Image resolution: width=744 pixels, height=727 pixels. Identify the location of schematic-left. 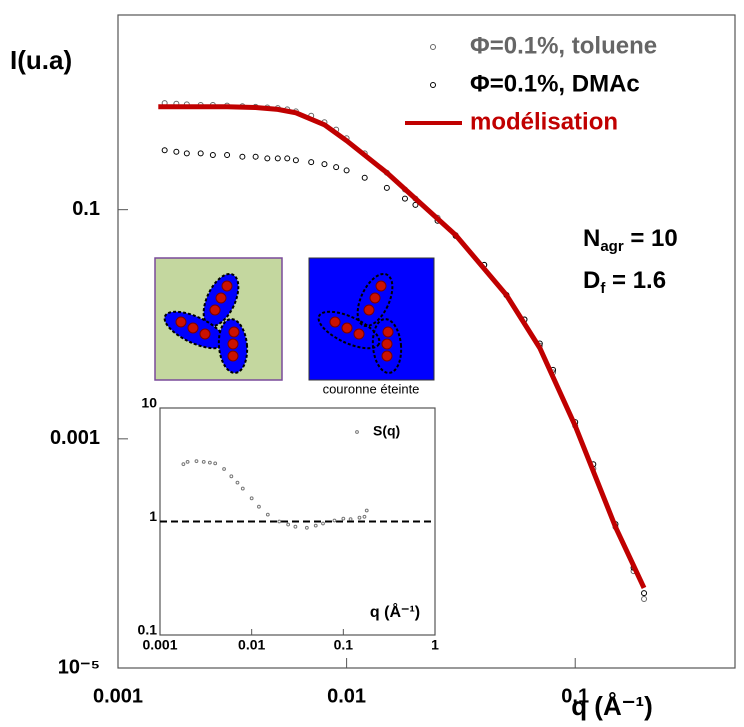
(218, 319).